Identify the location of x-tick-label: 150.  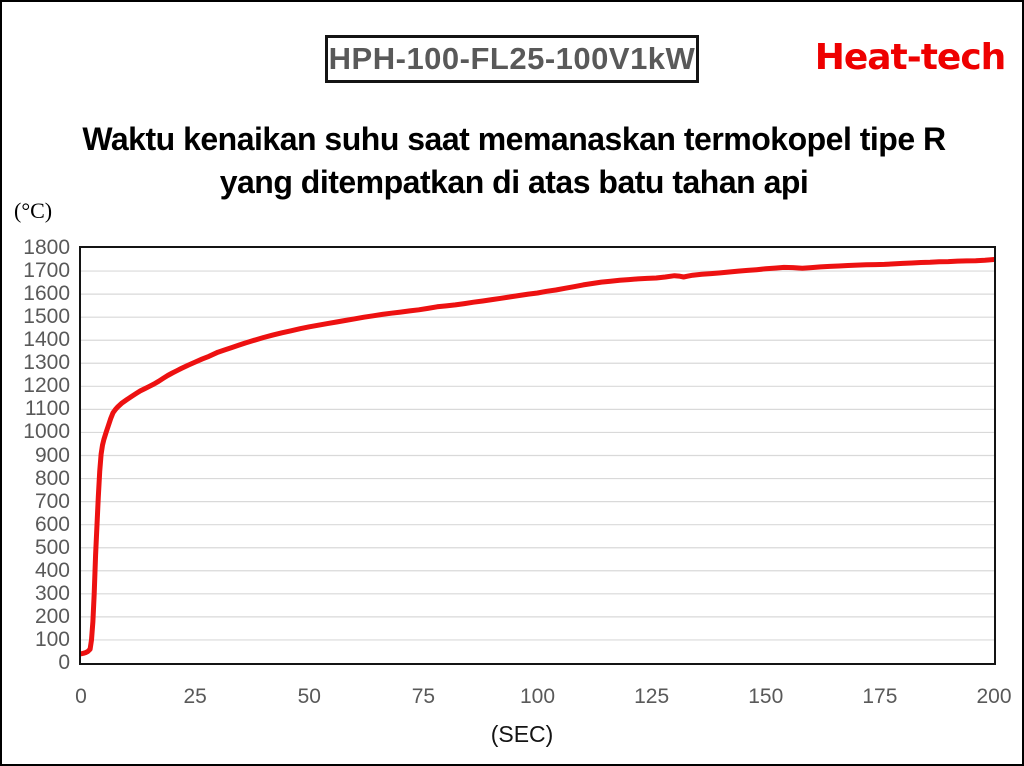
(766, 696).